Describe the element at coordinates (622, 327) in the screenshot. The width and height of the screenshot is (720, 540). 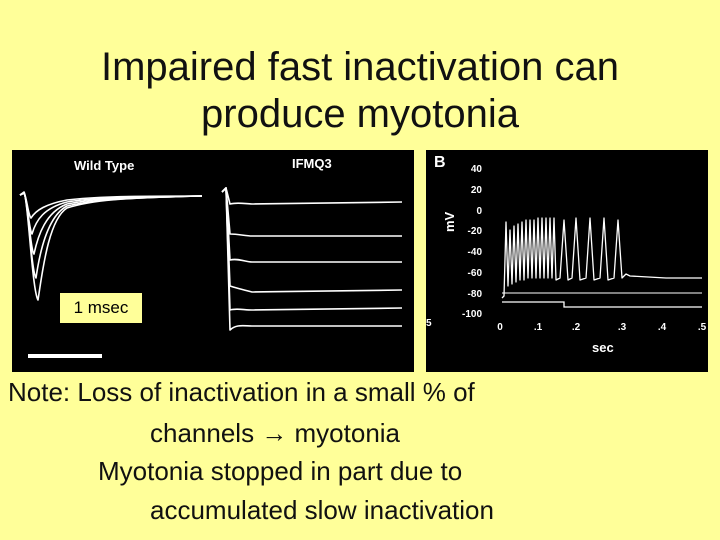
I see `x-tick: .3` at that location.